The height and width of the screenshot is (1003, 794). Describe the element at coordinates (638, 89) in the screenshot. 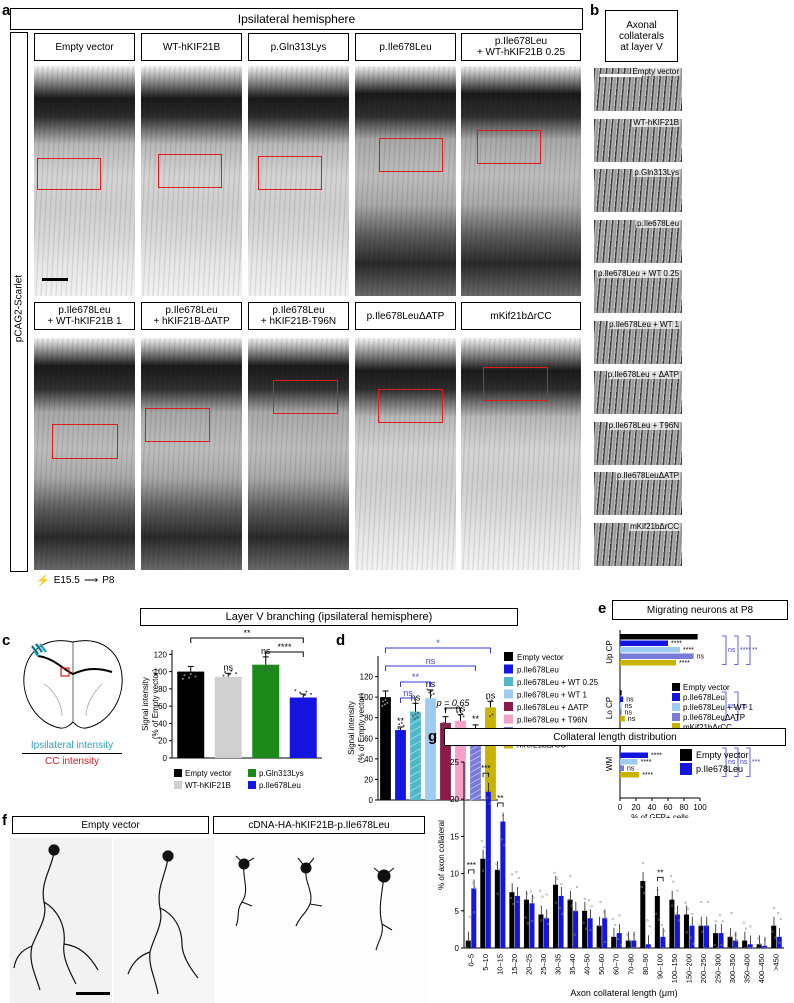

I see `collateral-strip: Empty vector` at that location.